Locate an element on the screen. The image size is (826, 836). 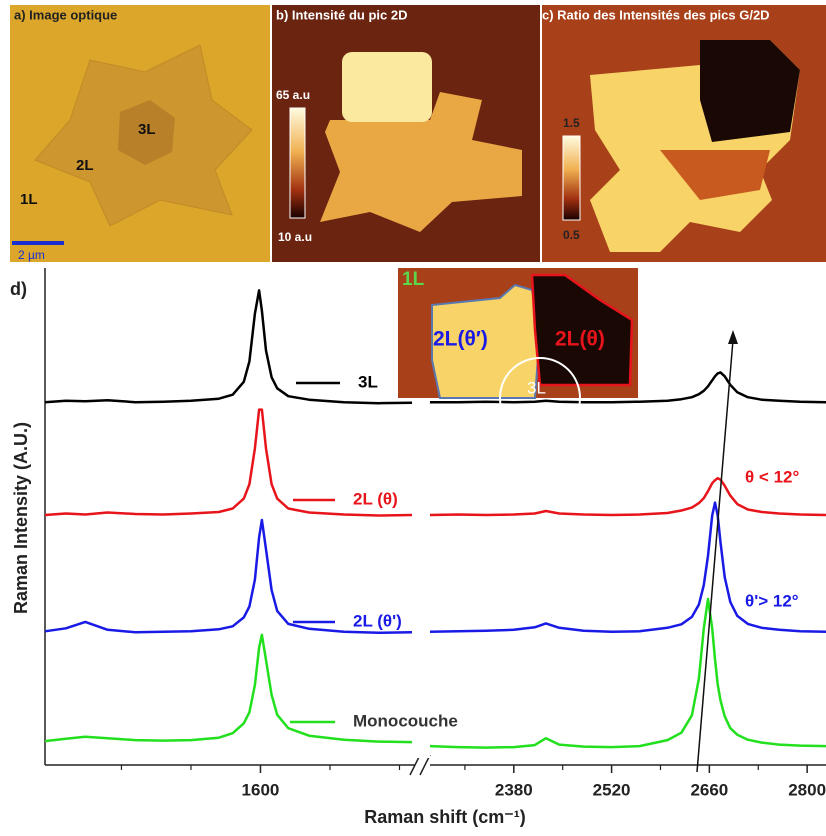
axis-break is located at coordinates (420, 765).